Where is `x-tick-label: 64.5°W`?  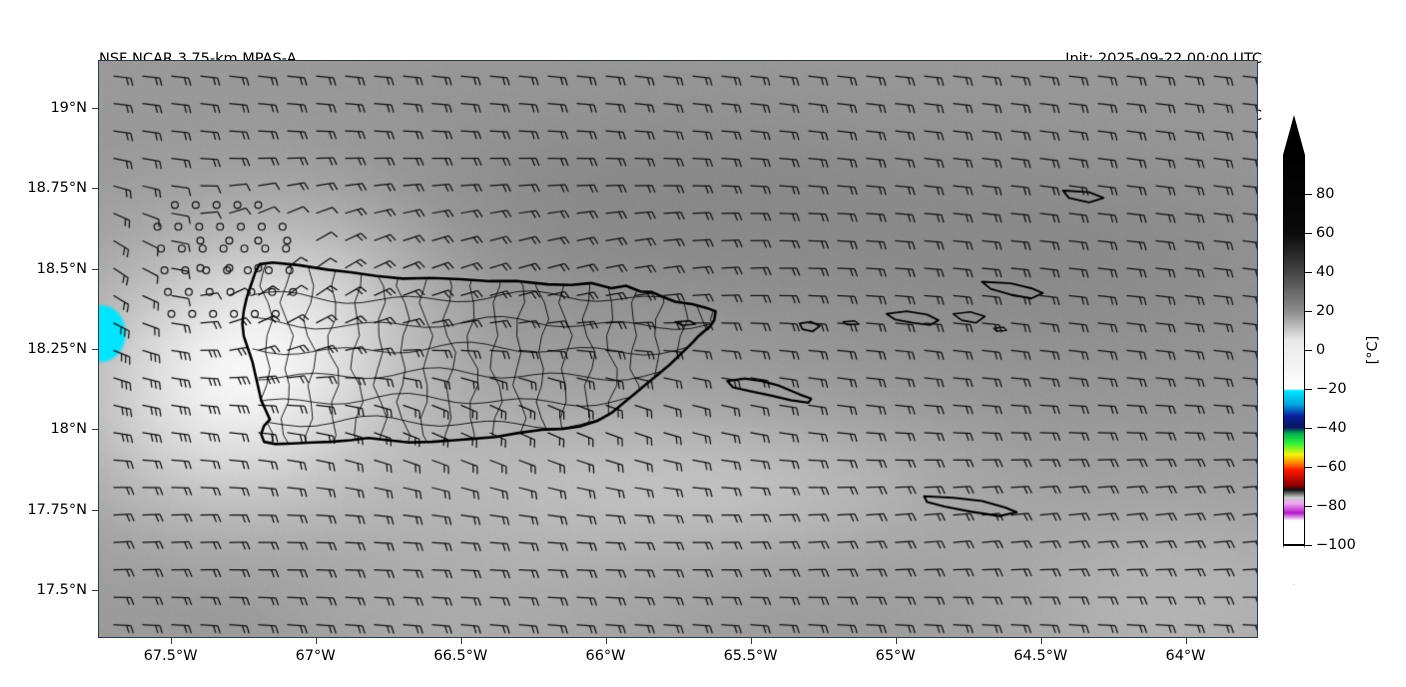
x-tick-label: 64.5°W is located at coordinates (1040, 656).